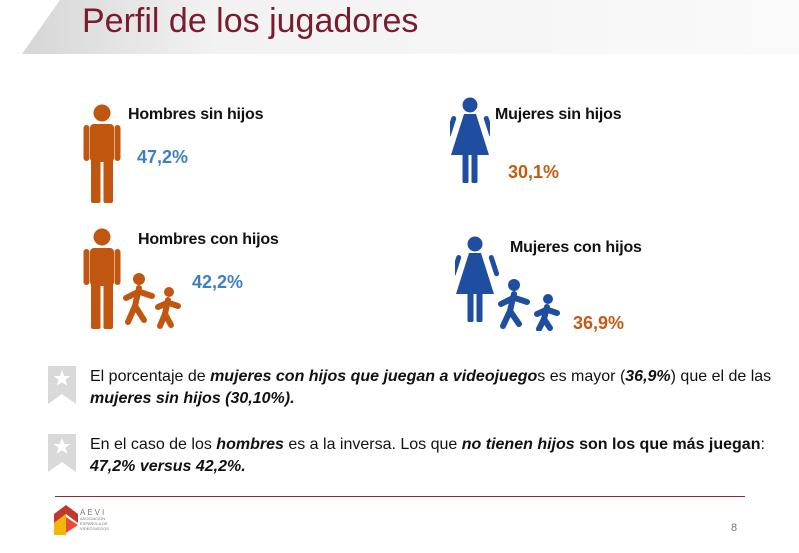 The width and height of the screenshot is (799, 553). I want to click on label-men-no-kids: Hombres sin hijos, so click(196, 114).